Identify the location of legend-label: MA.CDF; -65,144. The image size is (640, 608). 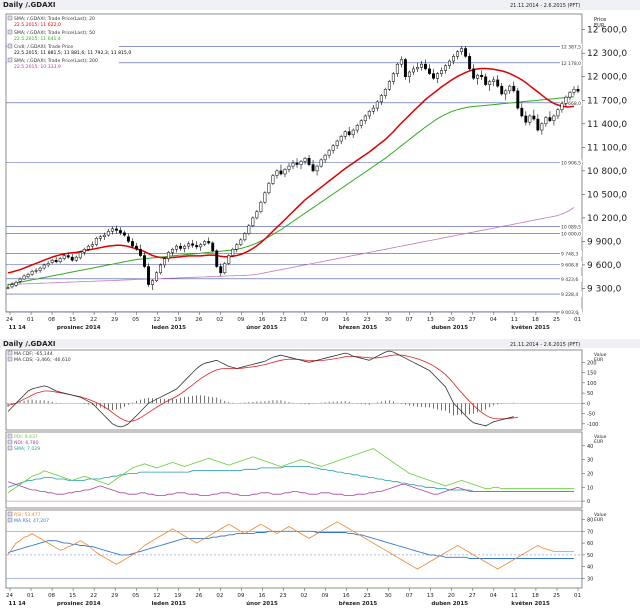
(33, 354).